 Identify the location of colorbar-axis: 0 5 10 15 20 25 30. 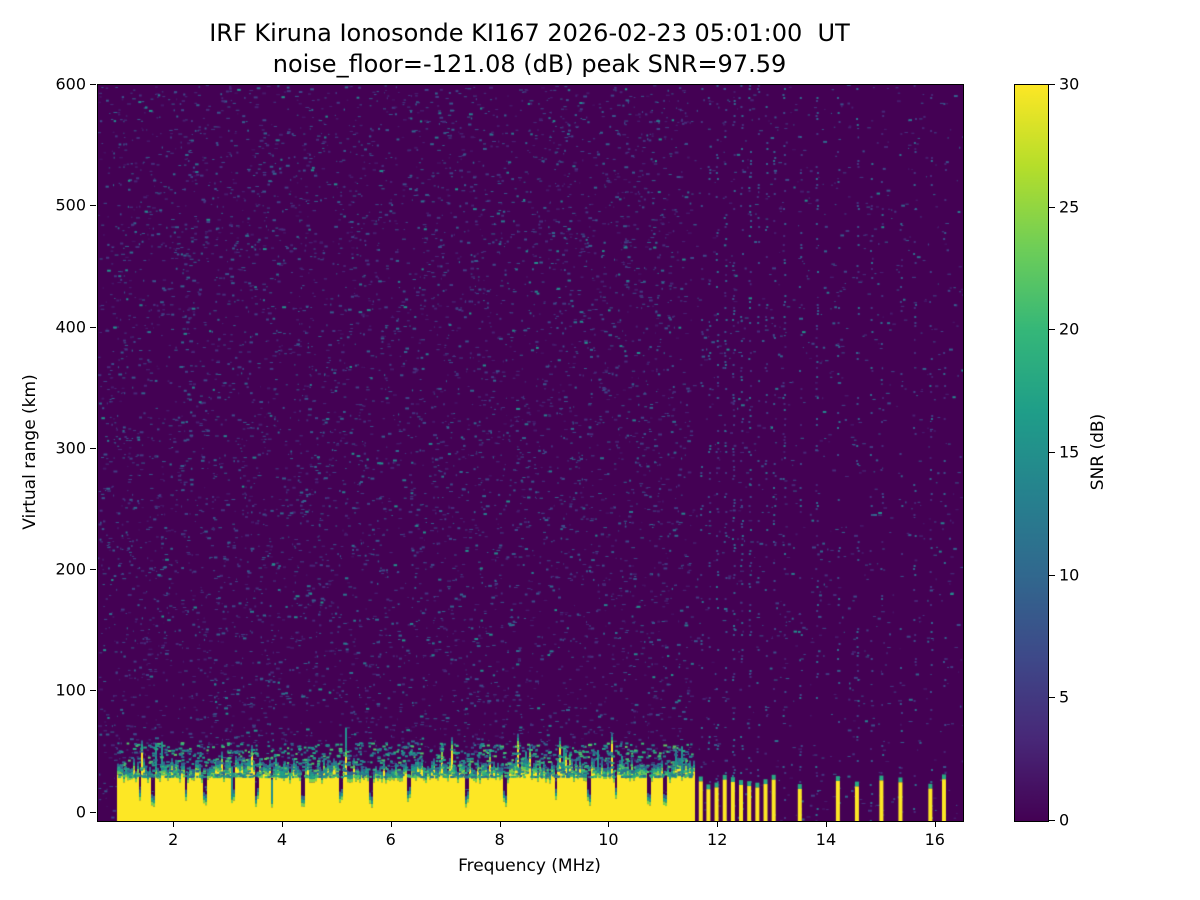
(1079, 452).